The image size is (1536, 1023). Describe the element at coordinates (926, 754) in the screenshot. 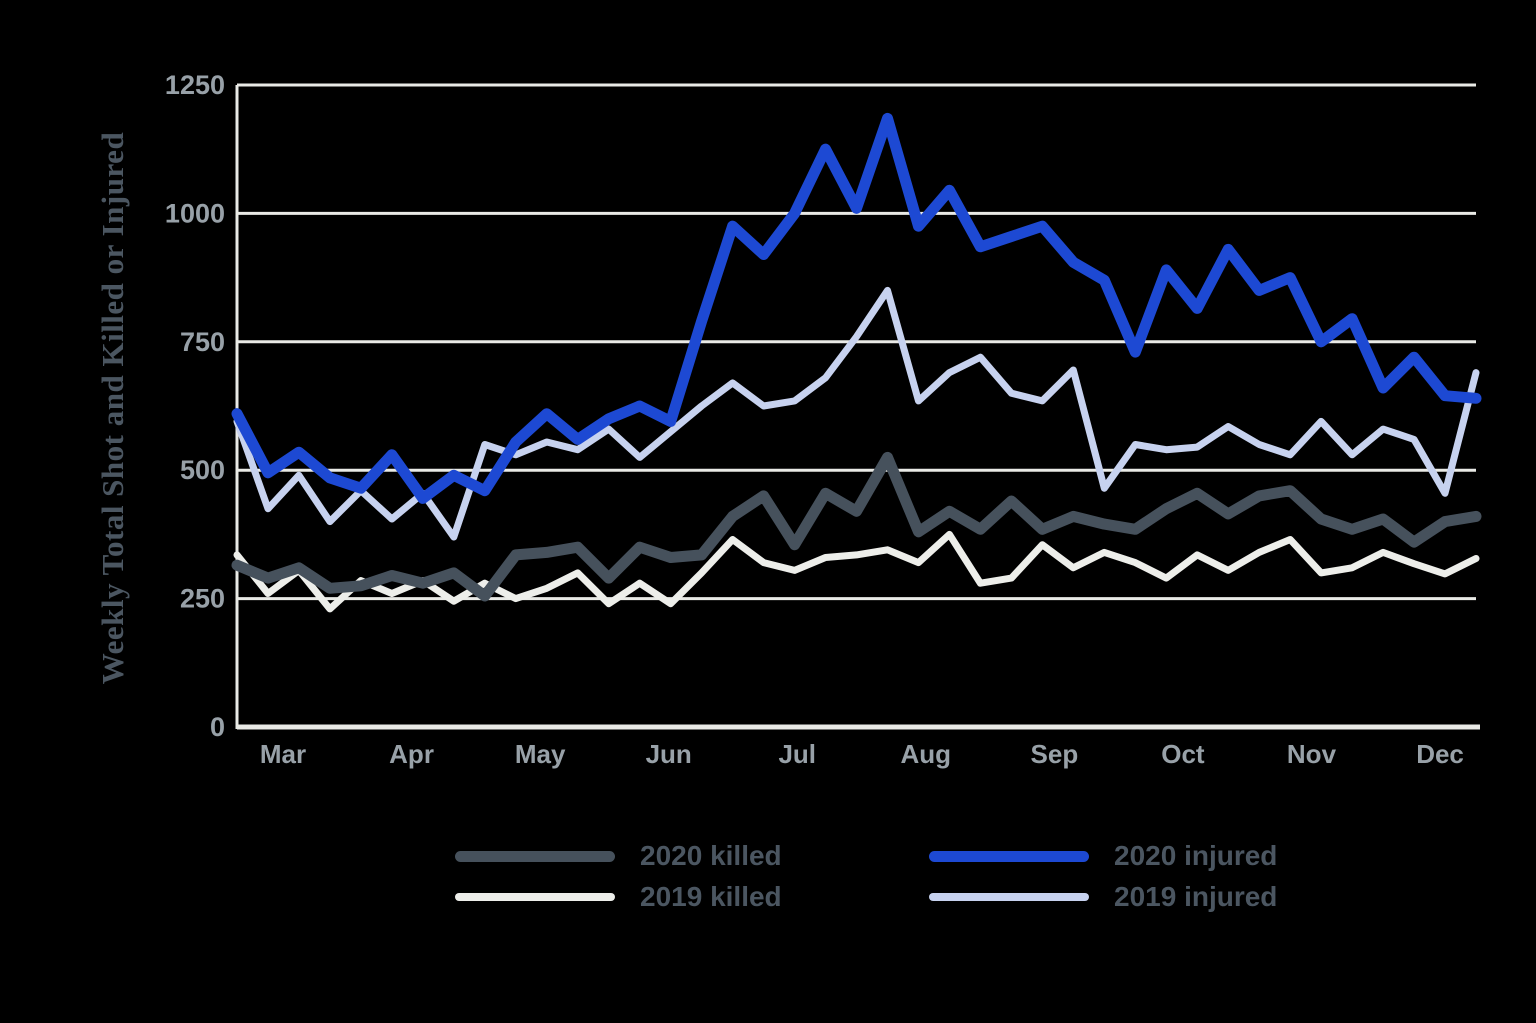

I see `x-tick-label-Aug: Aug` at that location.